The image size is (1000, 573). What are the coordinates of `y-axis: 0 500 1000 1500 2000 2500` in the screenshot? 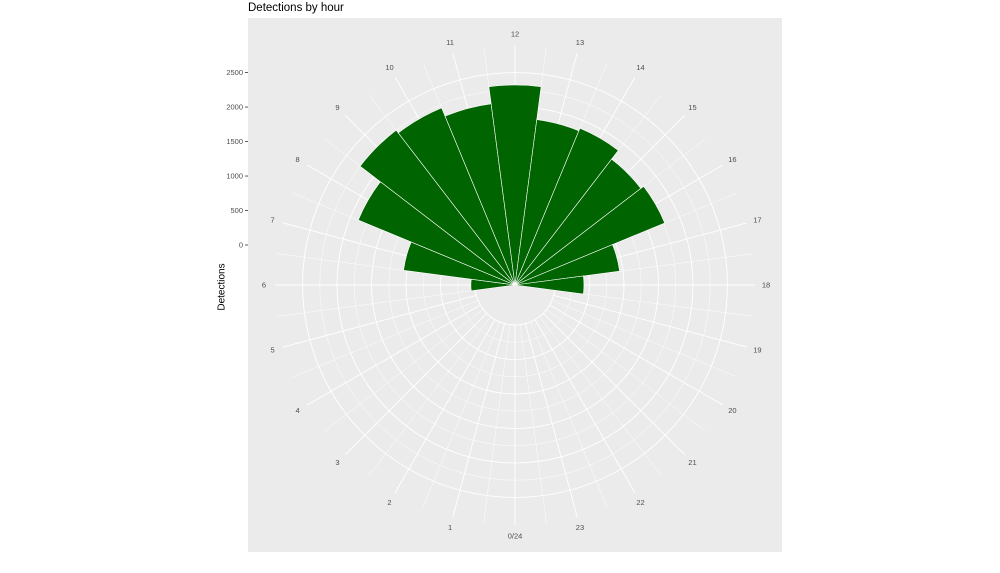 It's located at (237, 159).